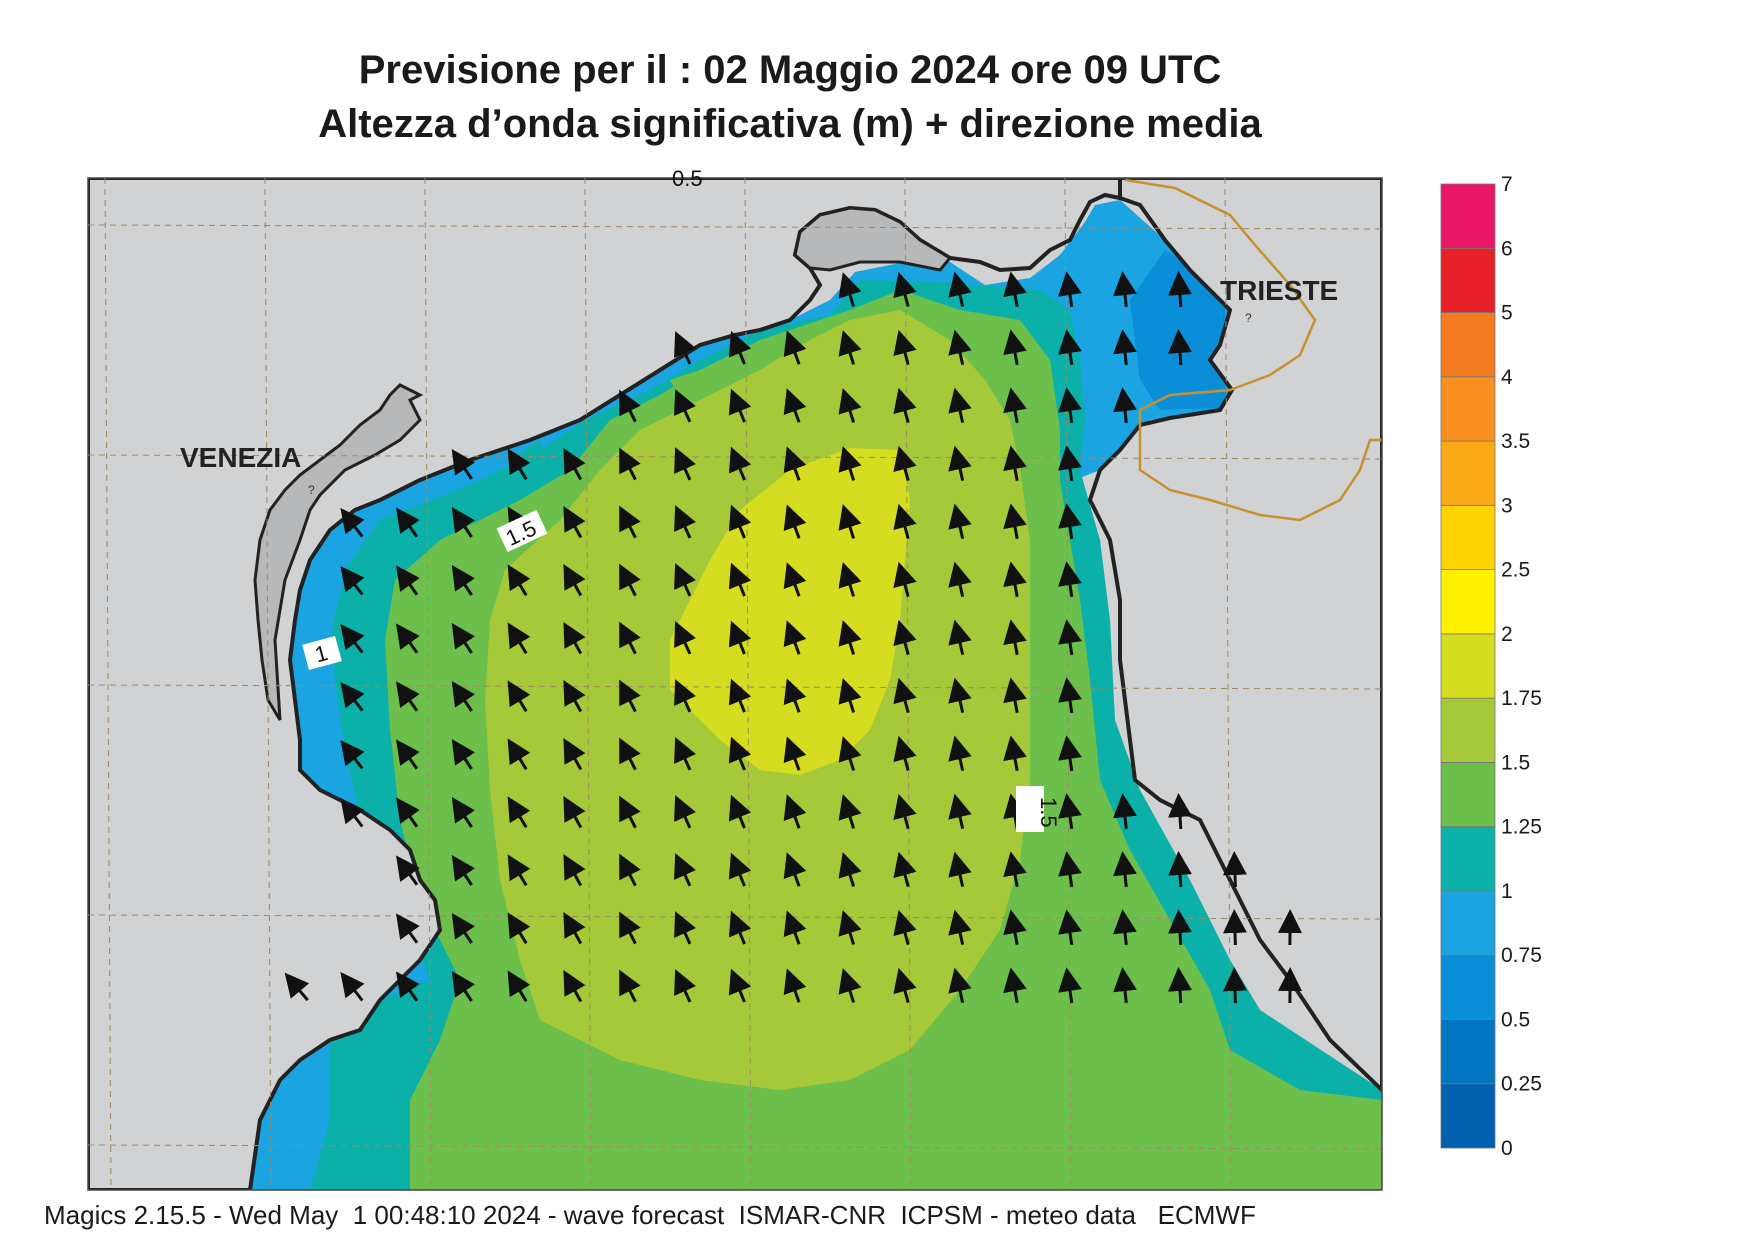 The width and height of the screenshot is (1755, 1242). Describe the element at coordinates (322, 653) in the screenshot. I see `contour-label-1-west: 1` at that location.